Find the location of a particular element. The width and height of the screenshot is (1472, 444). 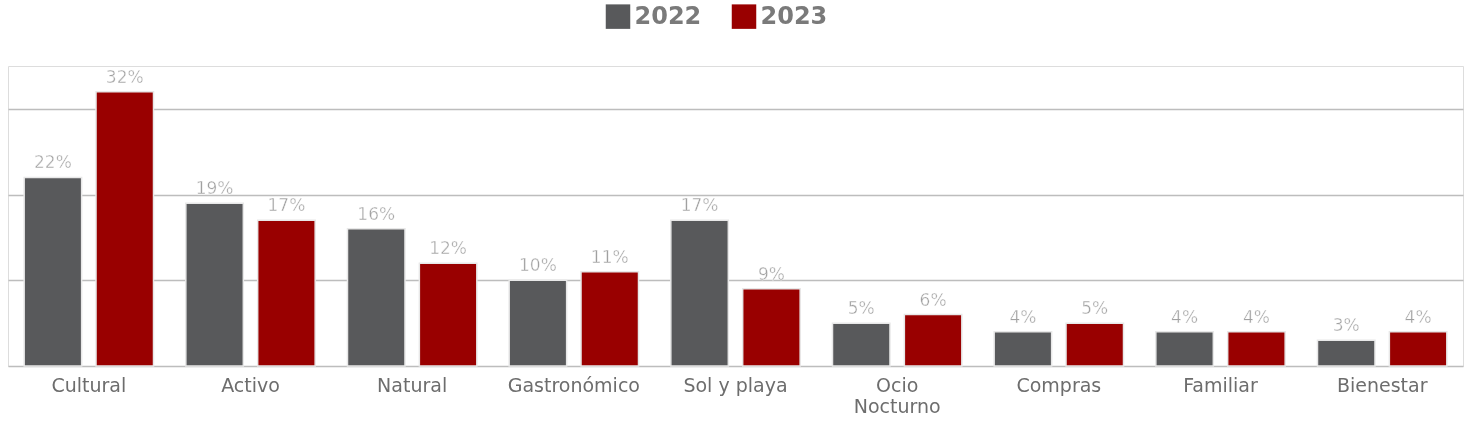

legend-label: 2022 is located at coordinates (668, 15).